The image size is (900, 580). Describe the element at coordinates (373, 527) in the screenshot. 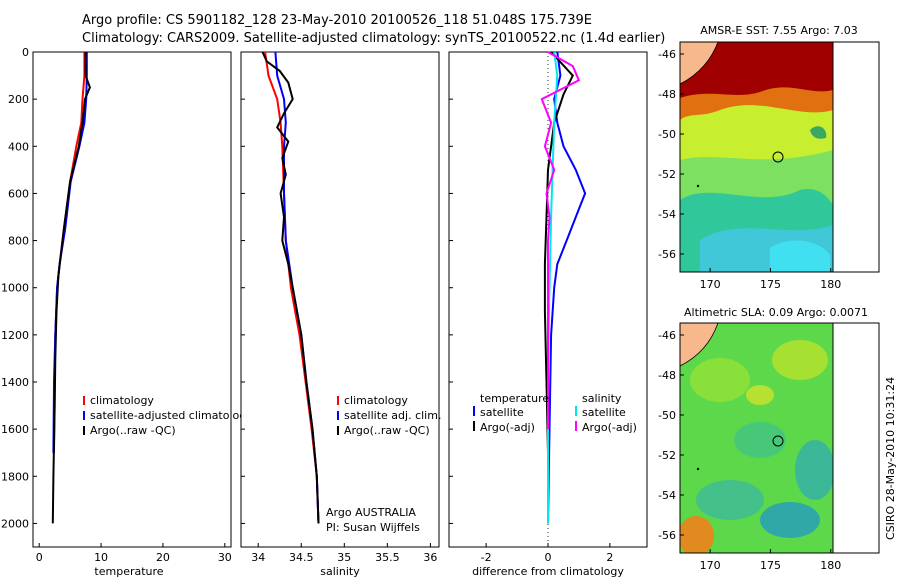

I see `annotation-pi: PI: Susan Wijffels` at that location.